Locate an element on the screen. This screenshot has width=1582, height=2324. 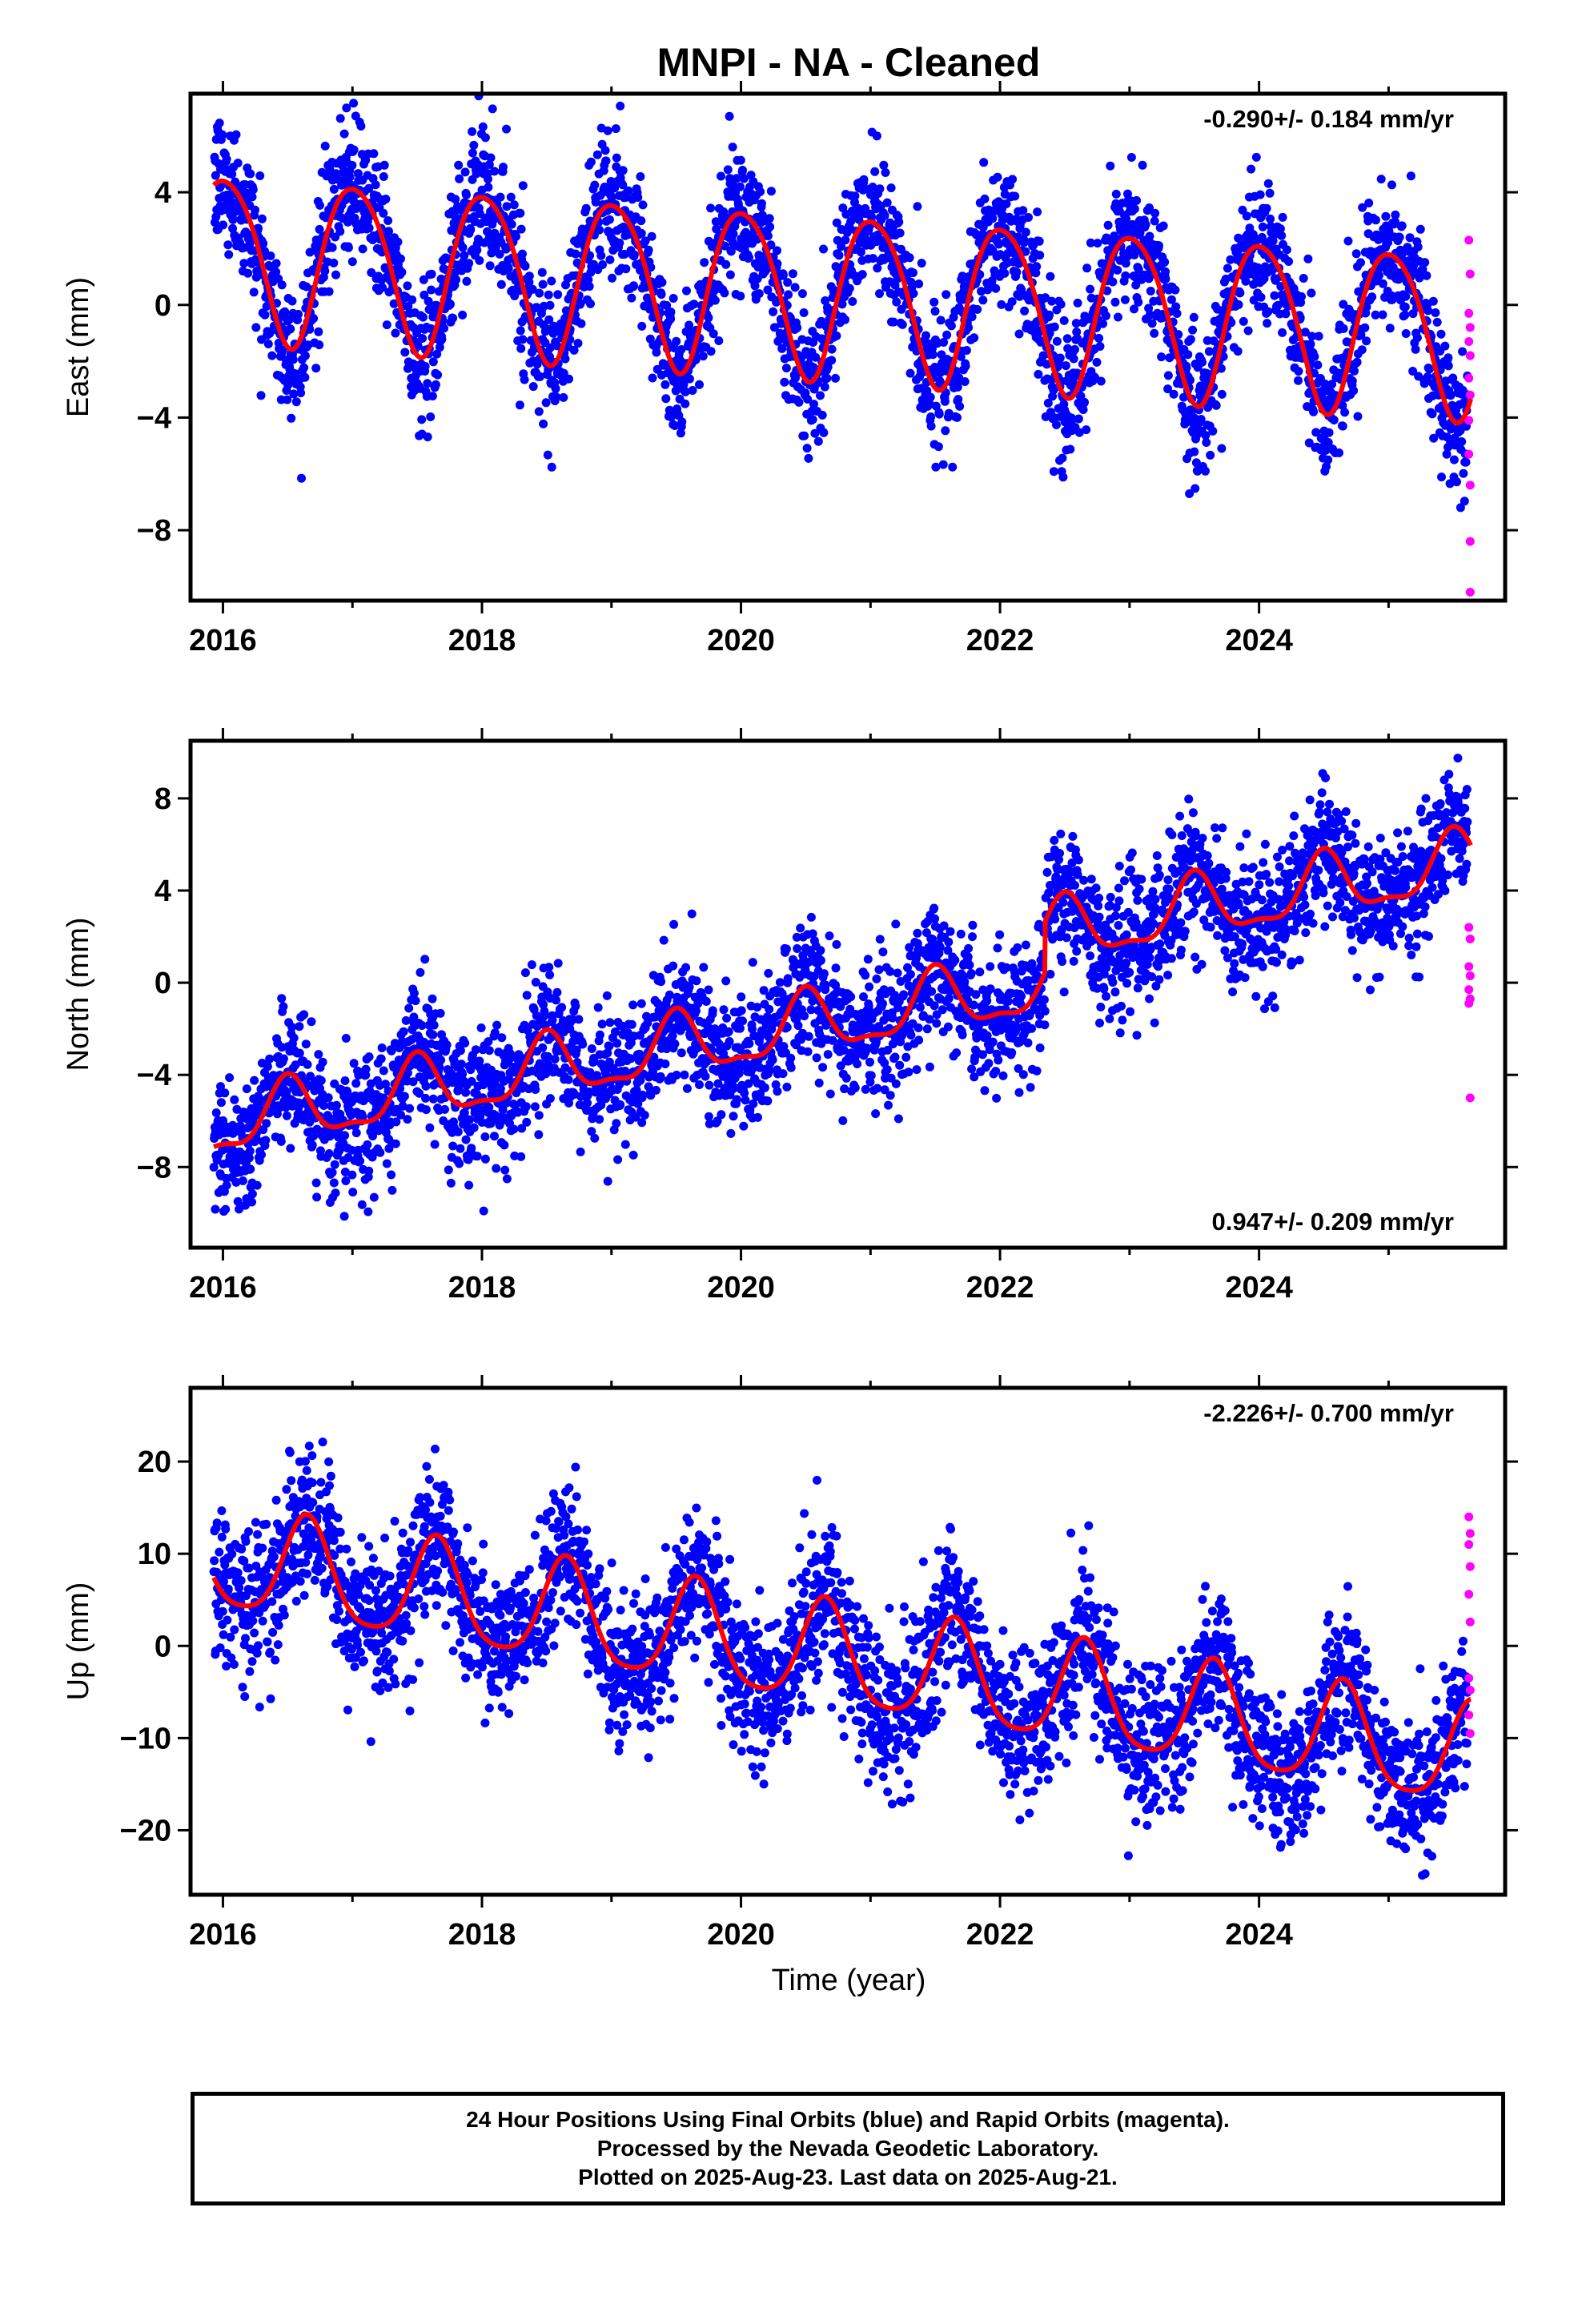
east-rapid-point is located at coordinates (1470, 356).